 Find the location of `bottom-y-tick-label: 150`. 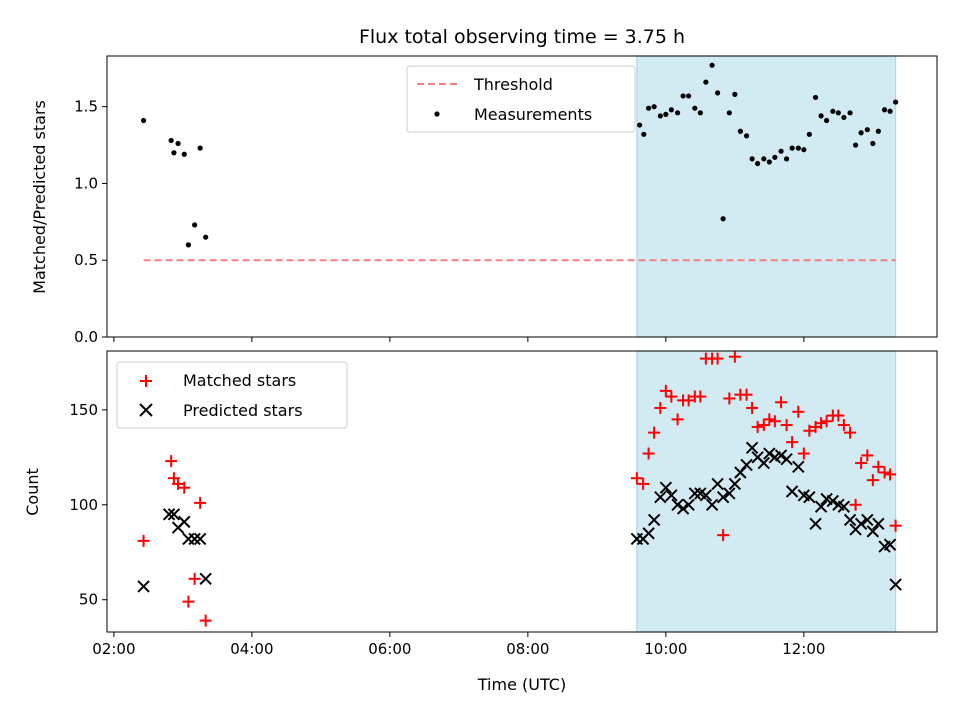

bottom-y-tick-label: 150 is located at coordinates (83, 410).